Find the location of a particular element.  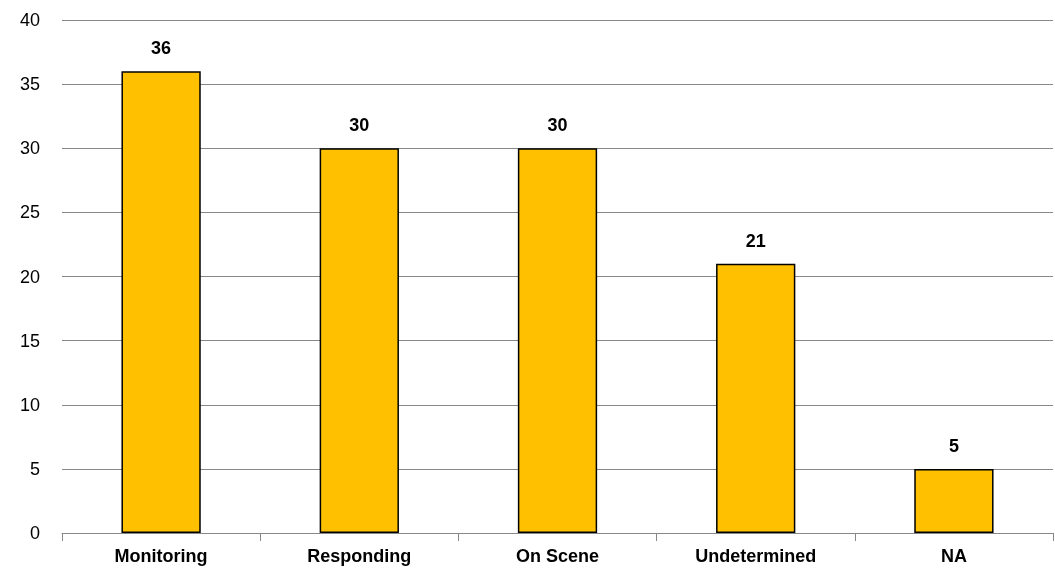

x-tick-label: Undetermined is located at coordinates (756, 556).